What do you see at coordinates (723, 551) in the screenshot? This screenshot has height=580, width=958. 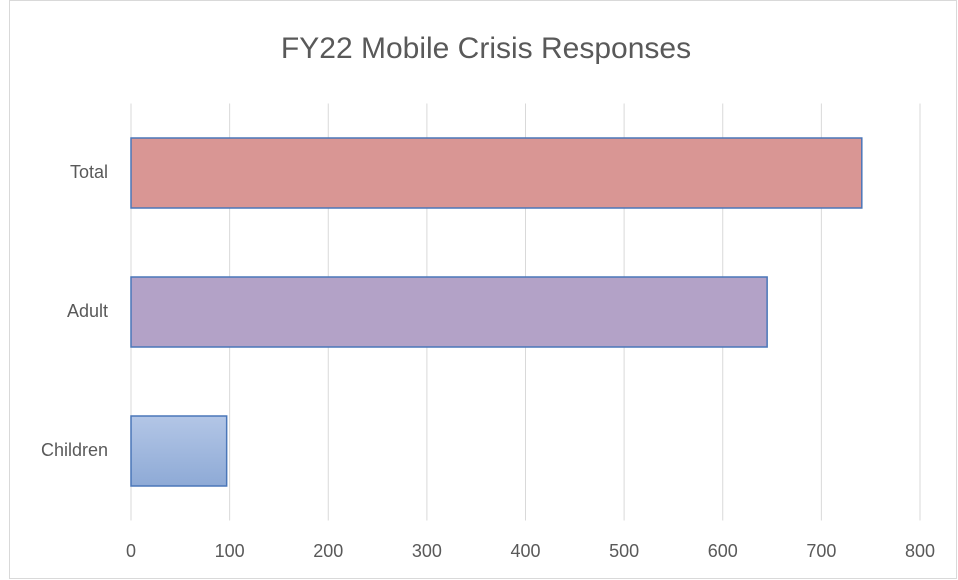 I see `x-tick-label: 600` at bounding box center [723, 551].